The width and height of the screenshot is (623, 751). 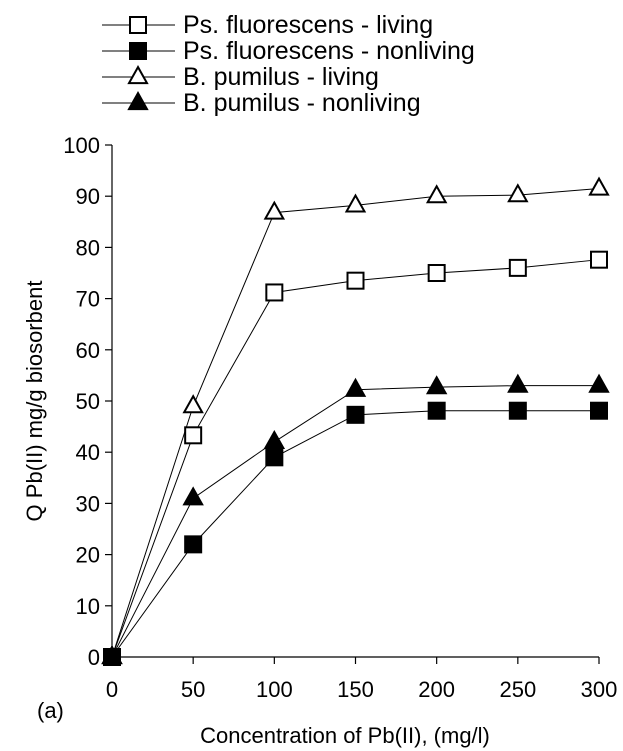 I want to click on x-tick-label: 250, so click(x=517, y=689).